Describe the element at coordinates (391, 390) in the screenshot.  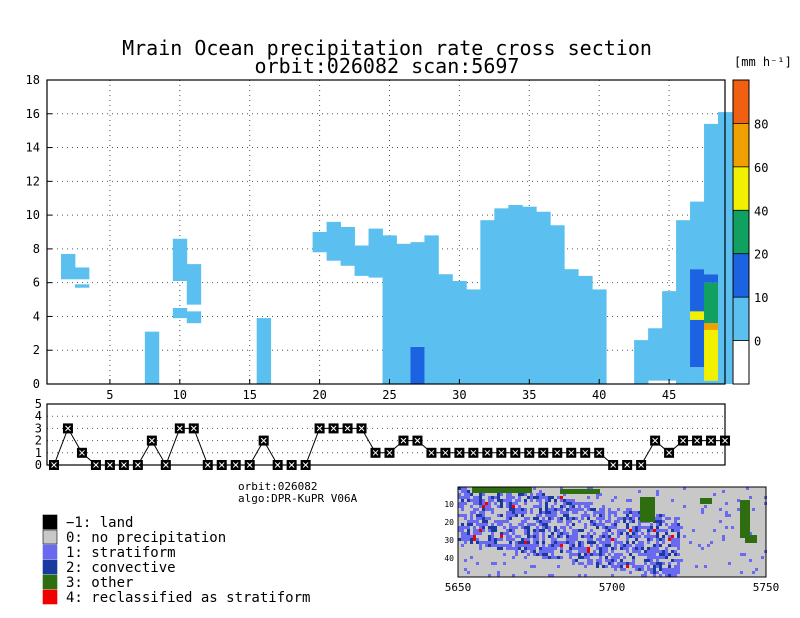
I see `cross-section-x-ticks: 5 10 15 20 25 30 35 40 45` at that location.